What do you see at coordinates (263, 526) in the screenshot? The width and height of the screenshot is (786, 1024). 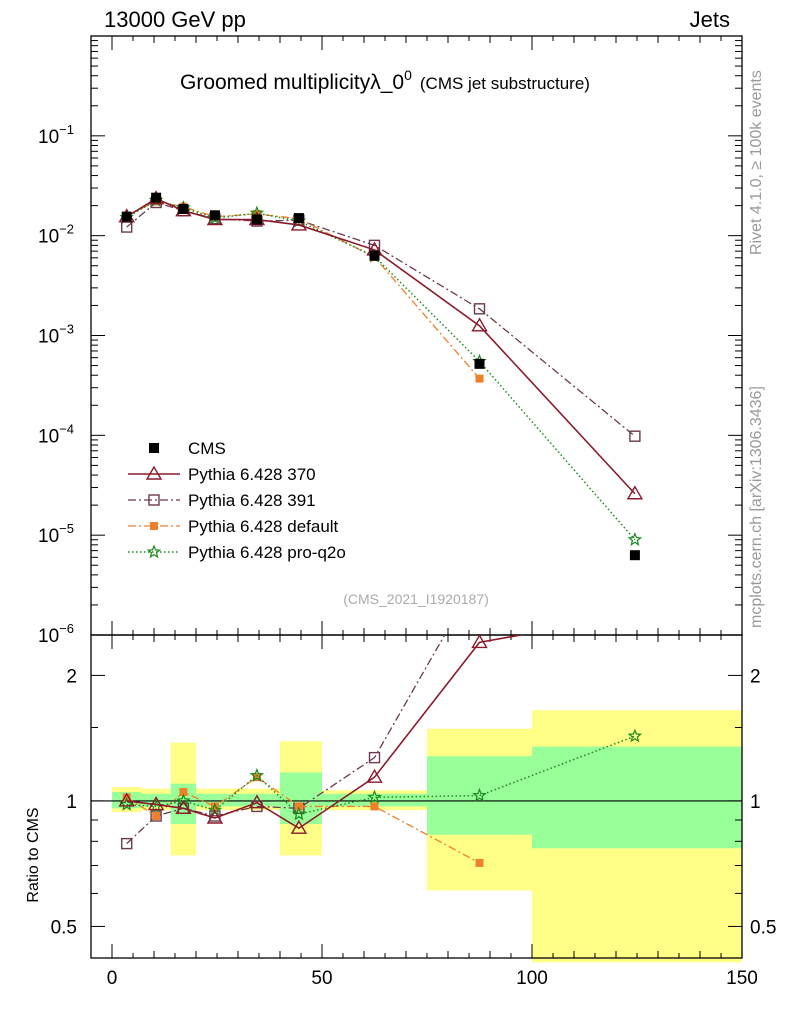 I see `legend-label-default: Pythia 6.428 default` at bounding box center [263, 526].